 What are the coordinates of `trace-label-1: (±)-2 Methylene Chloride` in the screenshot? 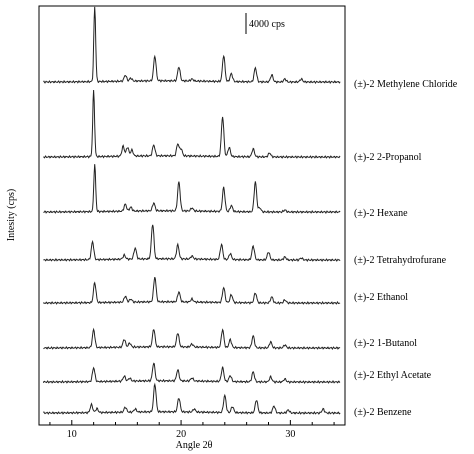 It's located at (406, 84).